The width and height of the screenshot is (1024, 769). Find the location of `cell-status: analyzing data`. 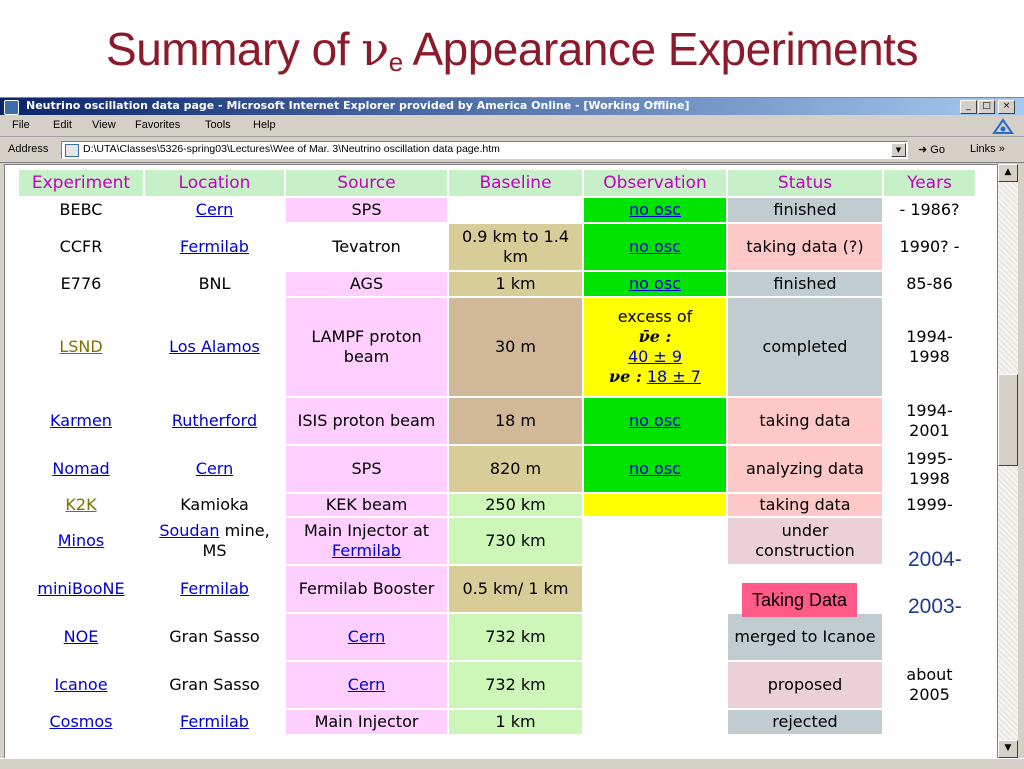

cell-status: analyzing data is located at coordinates (805, 469).